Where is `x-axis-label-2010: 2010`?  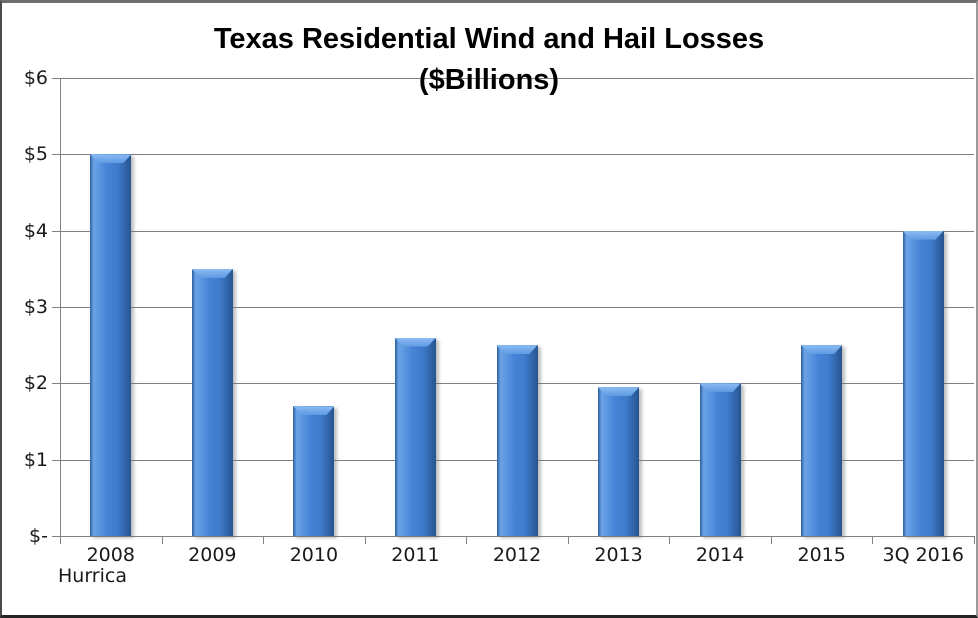 x-axis-label-2010: 2010 is located at coordinates (314, 555).